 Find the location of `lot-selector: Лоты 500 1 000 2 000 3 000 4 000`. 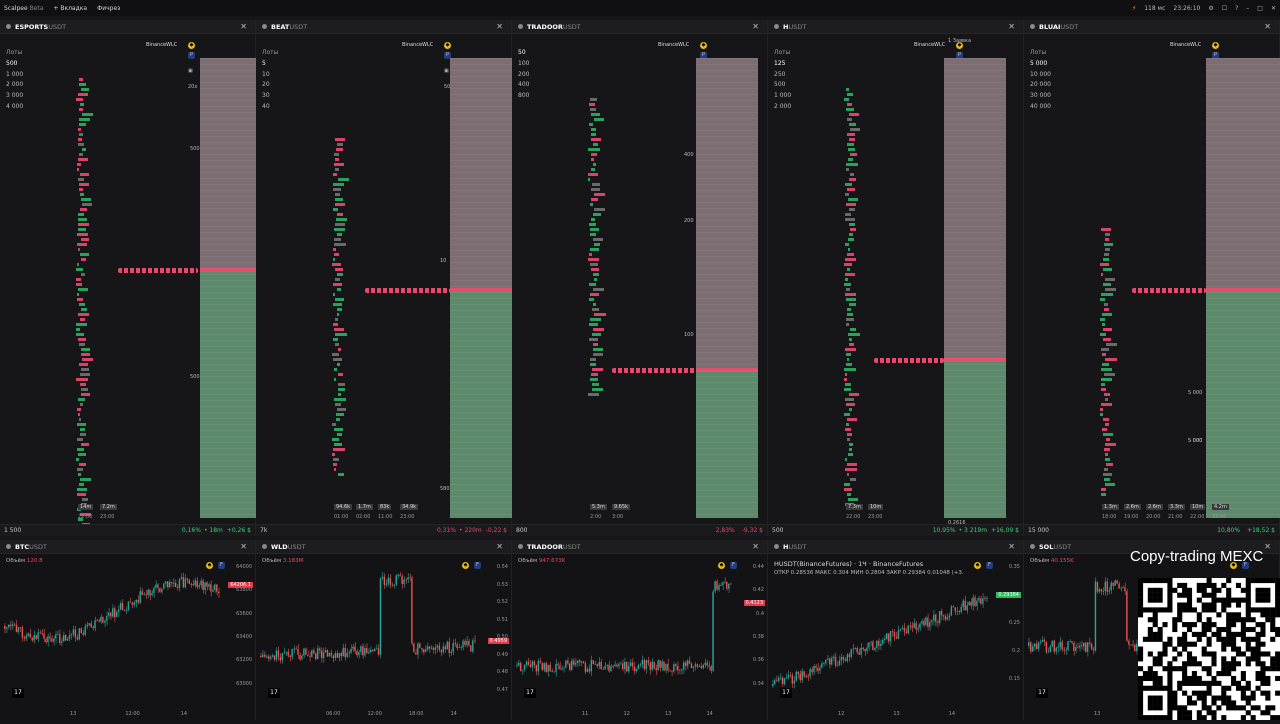

lot-selector: Лоты 500 1 000 2 000 3 000 4 000 is located at coordinates (14, 80).